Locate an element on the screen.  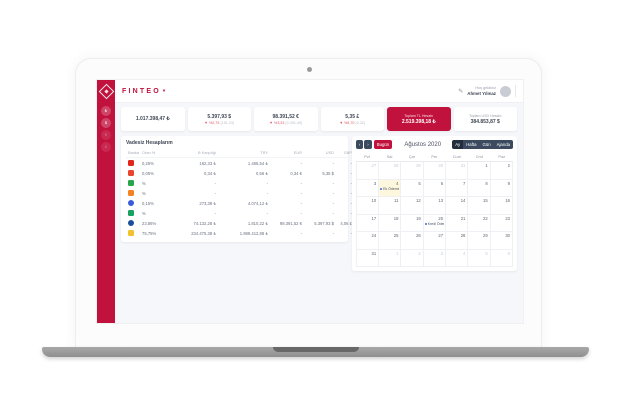
day-number: 5 is located at coordinates (486, 253).